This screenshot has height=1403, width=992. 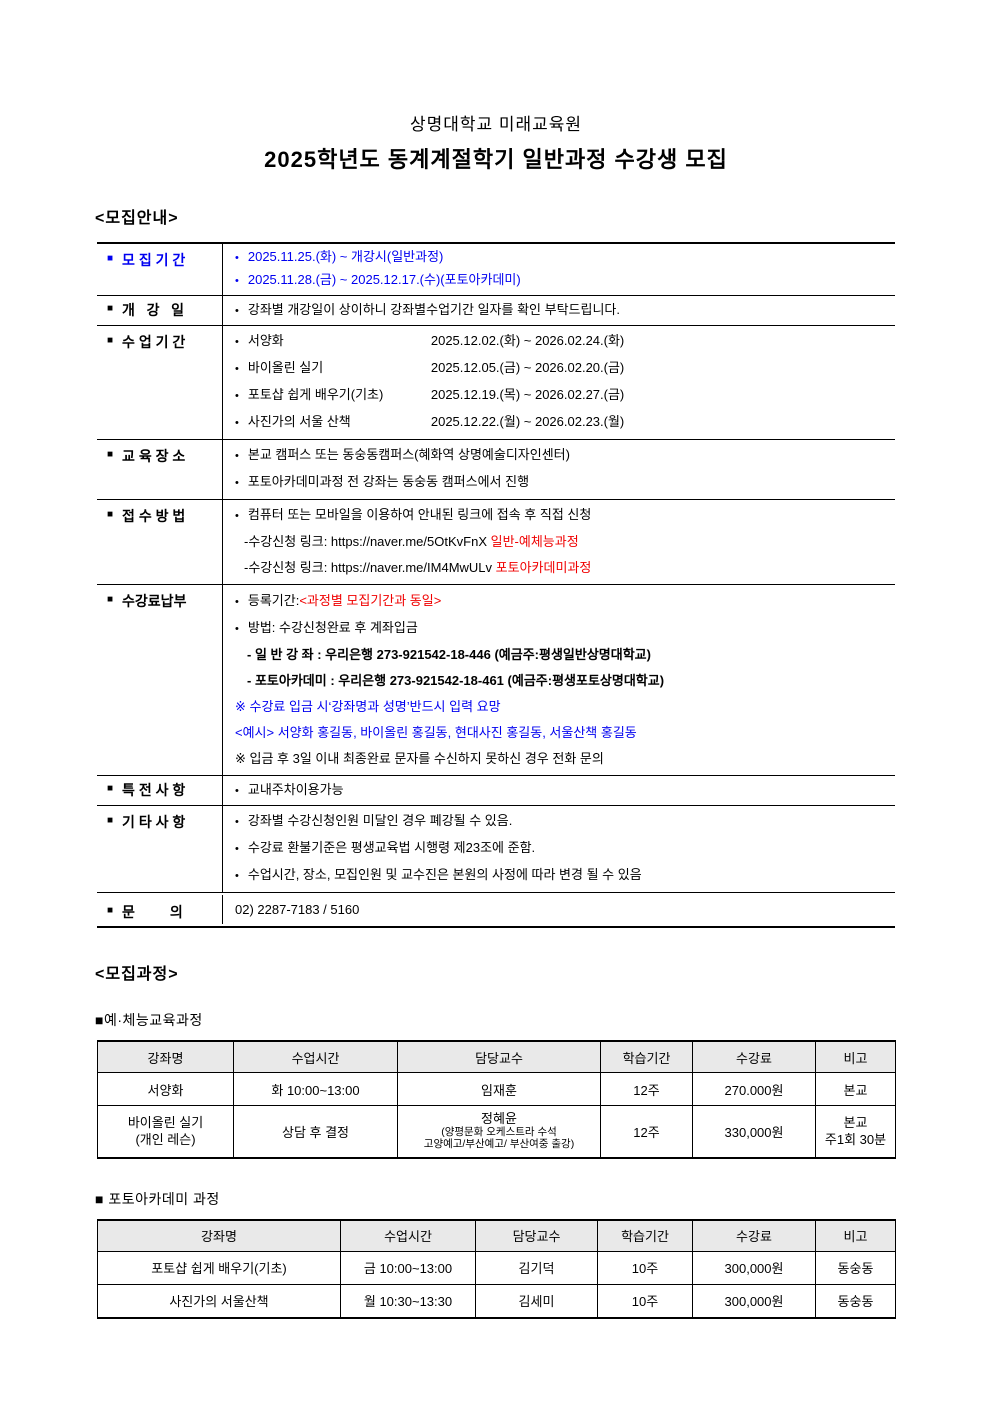 I want to click on section-label-recruit-course: <모집과정>, so click(x=137, y=974).